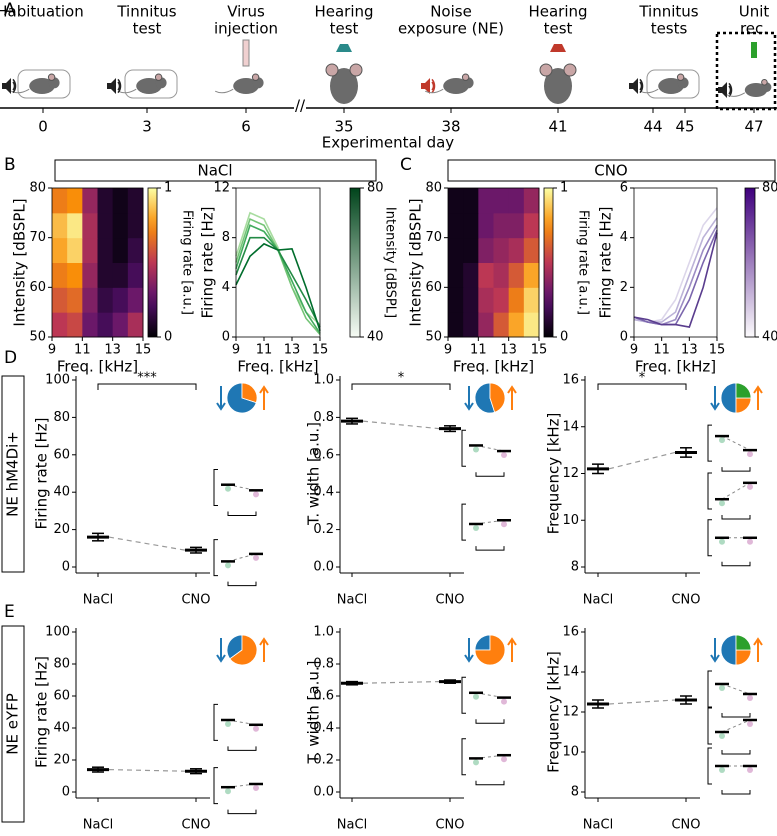 The width and height of the screenshot is (777, 836). What do you see at coordinates (554, 474) in the screenshot?
I see `y-axis-label: Frequency [kHz]` at bounding box center [554, 474].